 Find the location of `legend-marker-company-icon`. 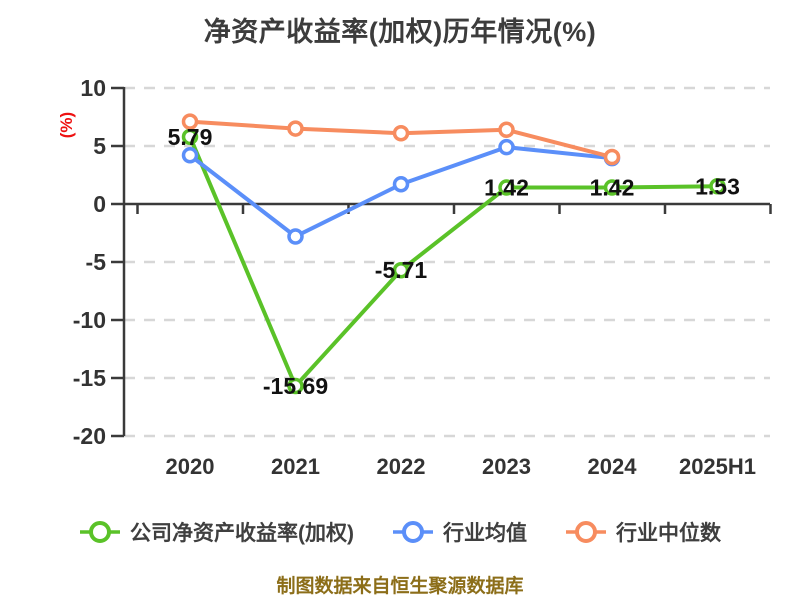

legend-marker-company-icon is located at coordinates (100, 532).